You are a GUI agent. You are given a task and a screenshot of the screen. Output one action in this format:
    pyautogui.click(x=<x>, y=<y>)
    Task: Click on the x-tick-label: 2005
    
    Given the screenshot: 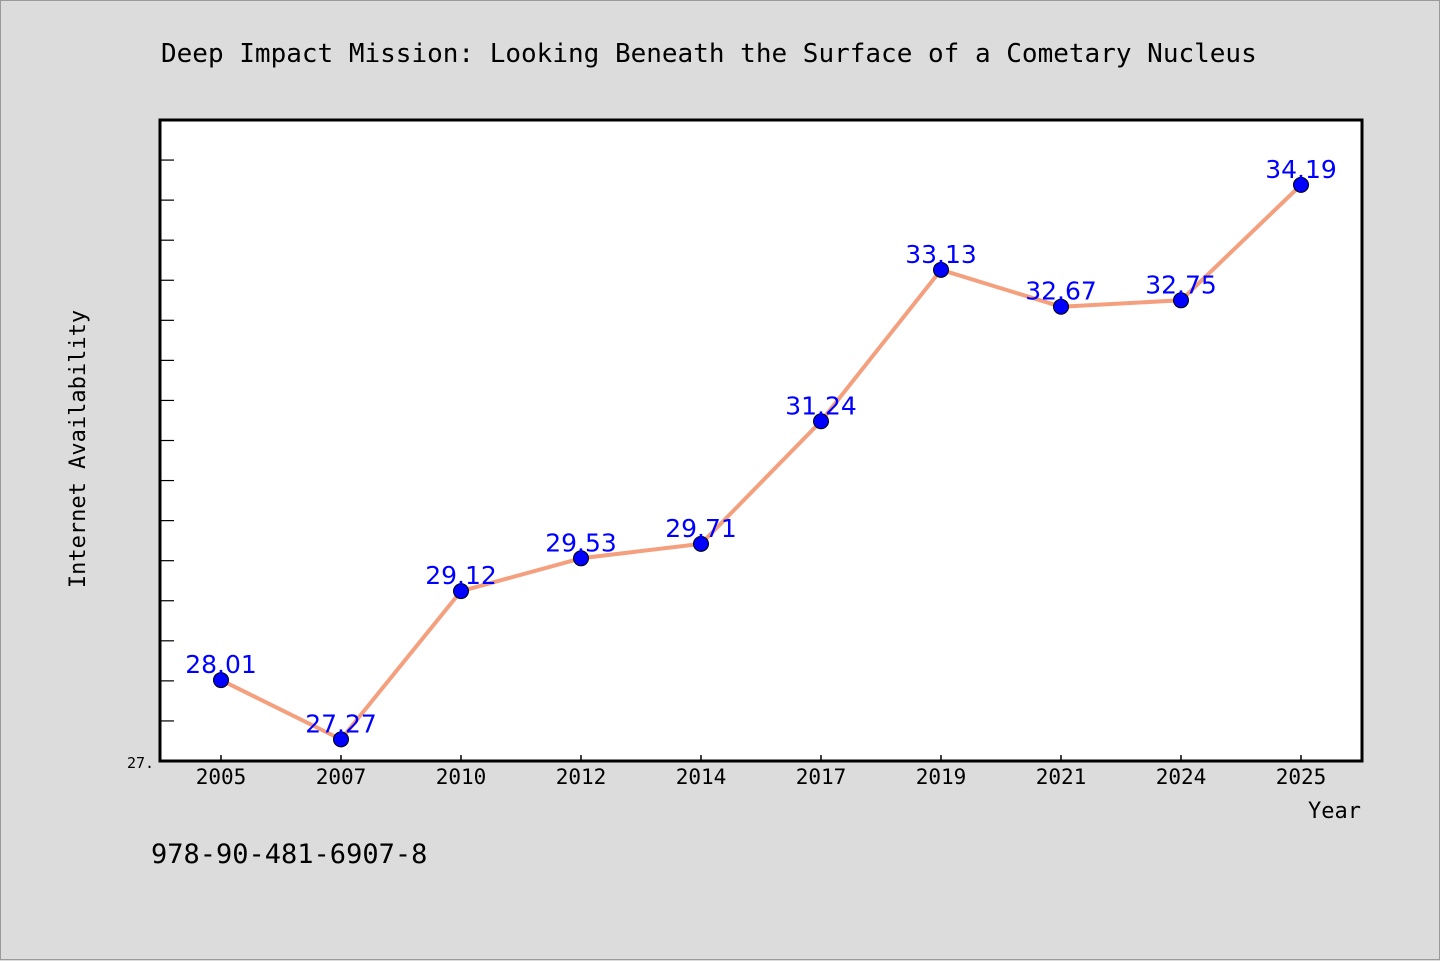 What is the action you would take?
    pyautogui.click(x=221, y=777)
    